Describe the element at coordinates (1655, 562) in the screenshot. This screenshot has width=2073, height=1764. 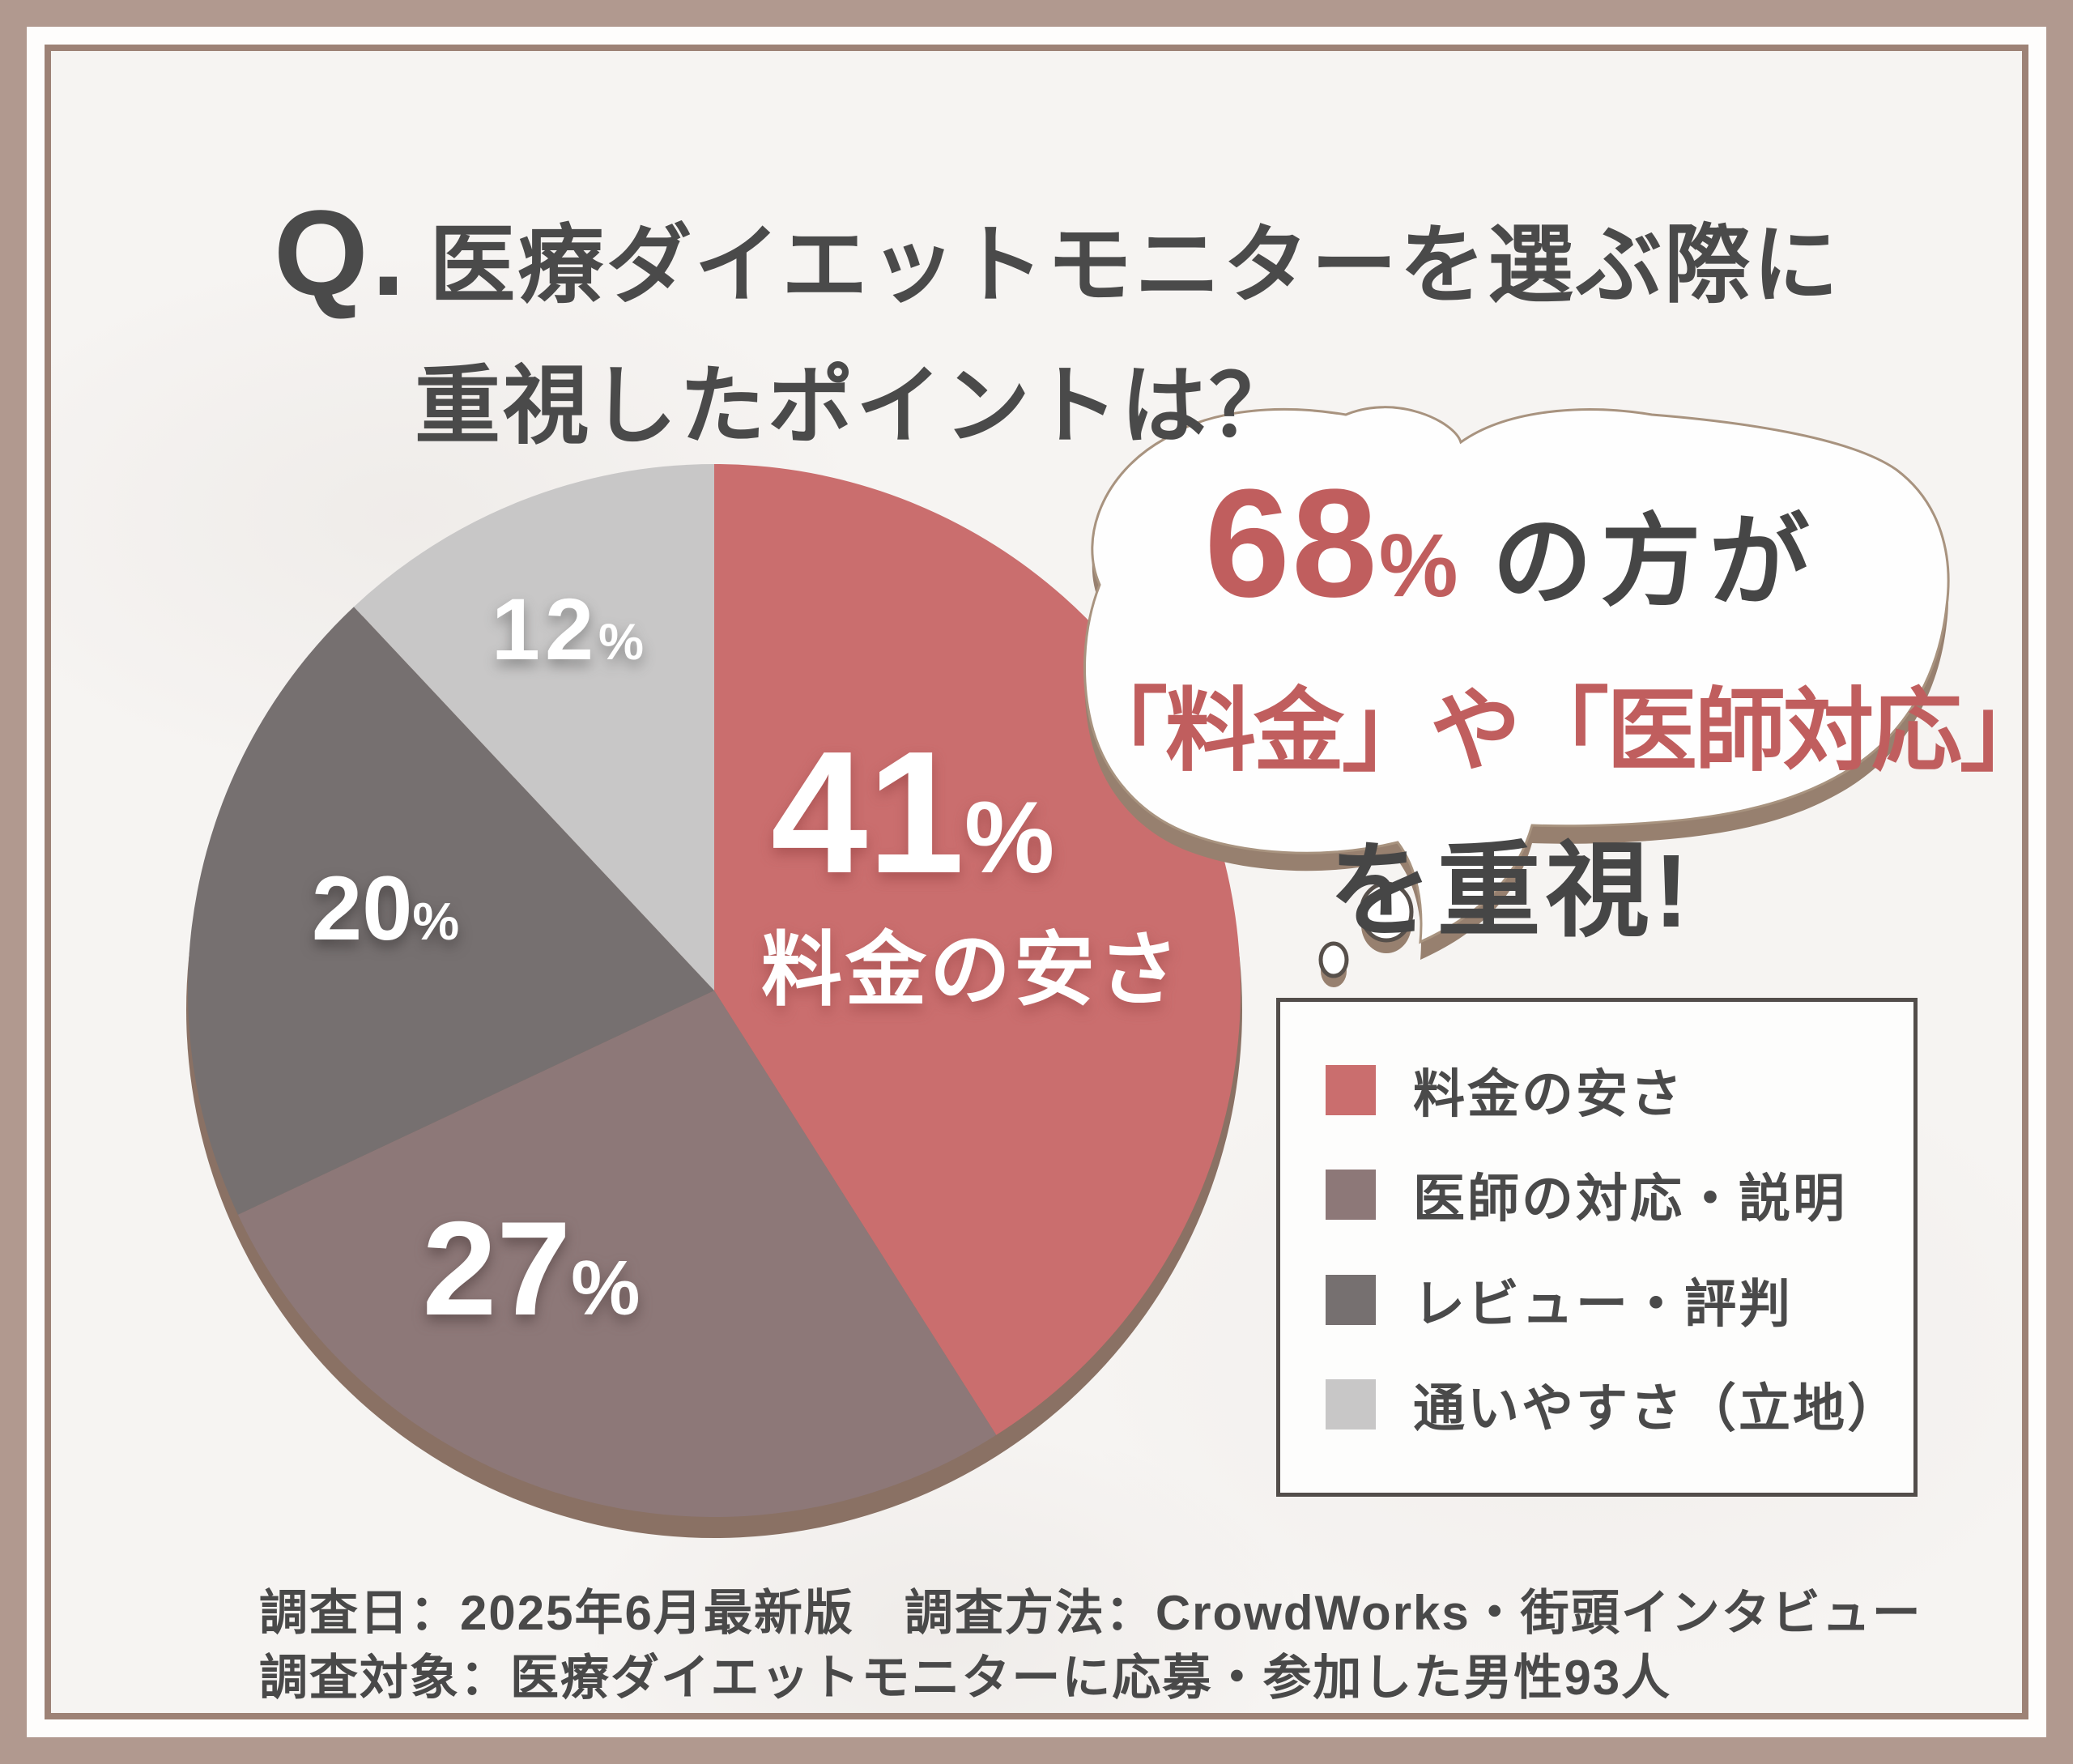
I see `bubble-stat-suffix: の方が` at that location.